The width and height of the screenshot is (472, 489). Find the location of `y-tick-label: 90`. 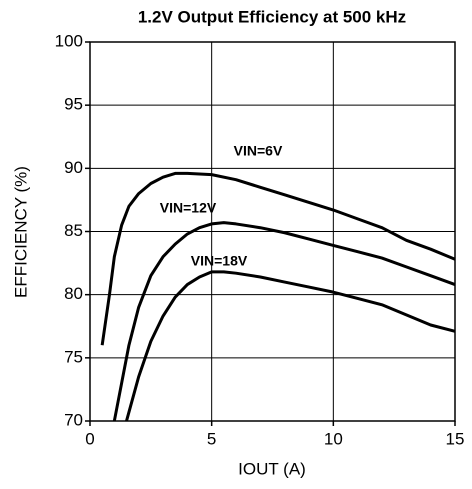

y-tick-label: 90 is located at coordinates (73, 167).